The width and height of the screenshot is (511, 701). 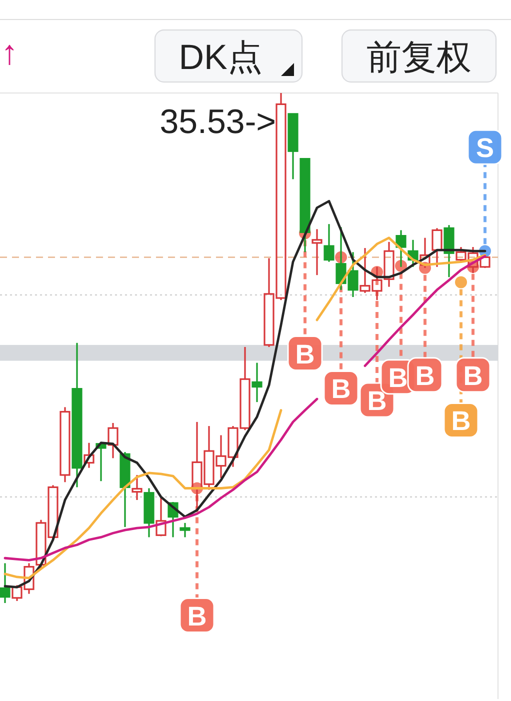 I want to click on header-text: ↑, so click(x=9, y=53).